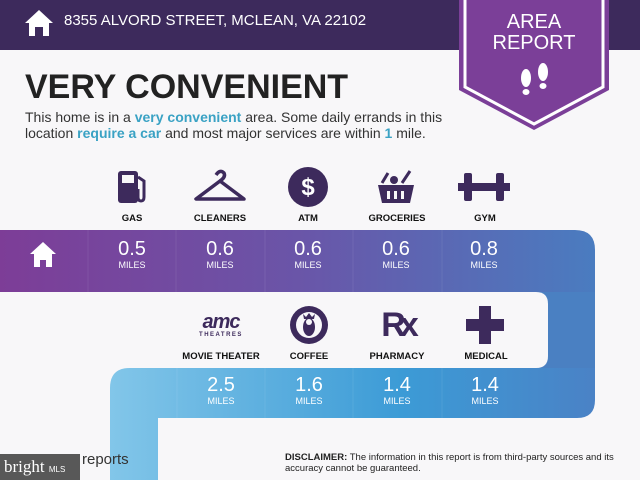  What do you see at coordinates (221, 324) in the screenshot?
I see `amc-theatres-logo: amc THEATRES` at bounding box center [221, 324].